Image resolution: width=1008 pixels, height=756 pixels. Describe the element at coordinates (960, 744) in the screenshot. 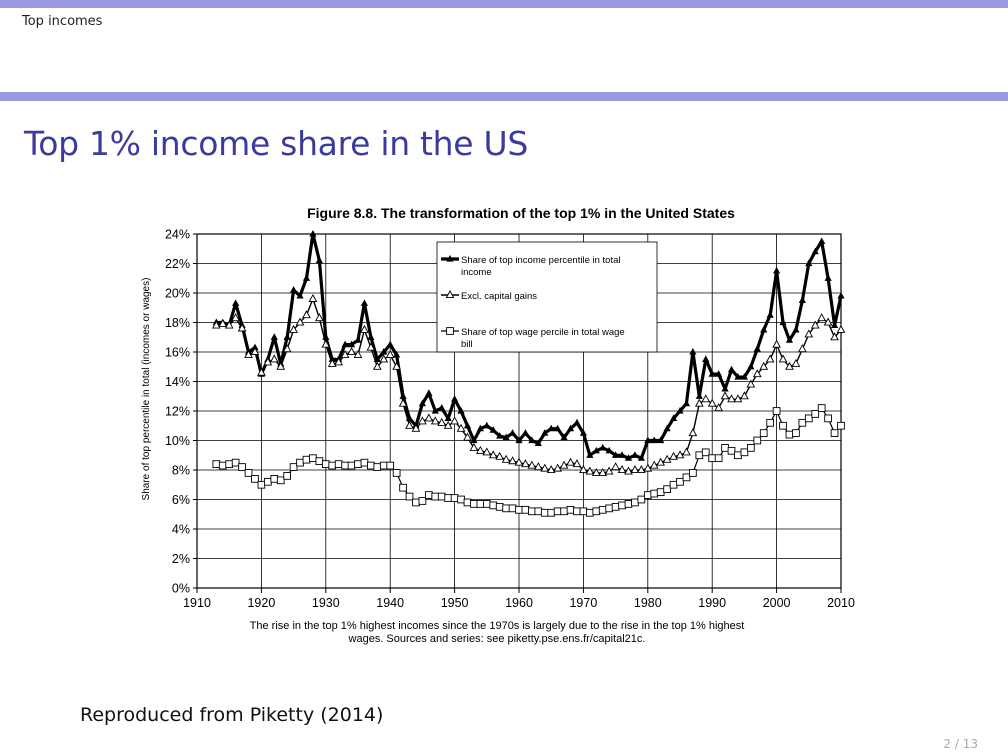

I see `page-number: 2 / 13` at that location.